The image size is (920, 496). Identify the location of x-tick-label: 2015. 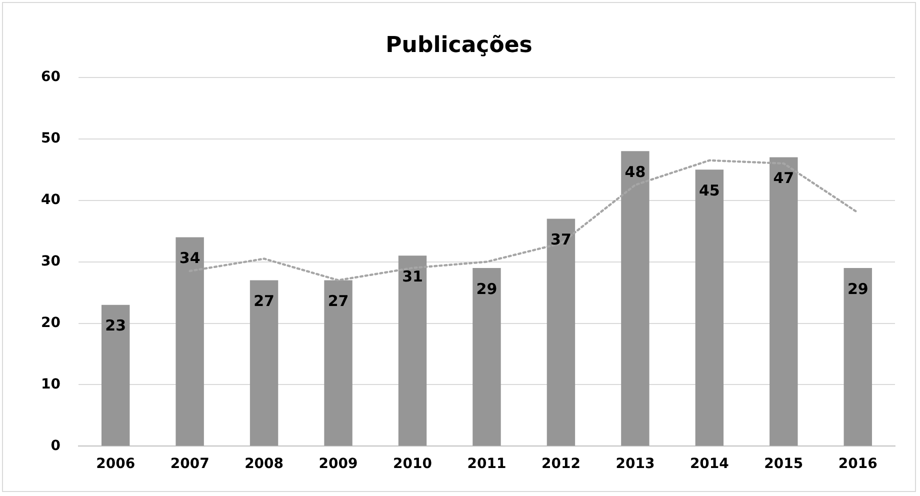
(784, 464).